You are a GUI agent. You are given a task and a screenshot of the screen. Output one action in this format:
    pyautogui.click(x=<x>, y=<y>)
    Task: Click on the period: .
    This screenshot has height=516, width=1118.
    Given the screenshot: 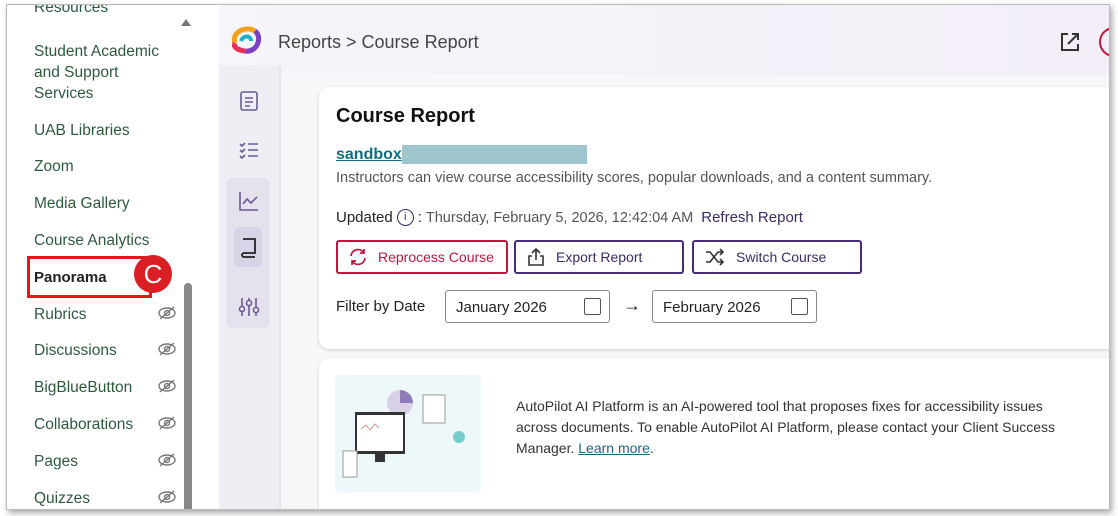 What is the action you would take?
    pyautogui.click(x=651, y=448)
    